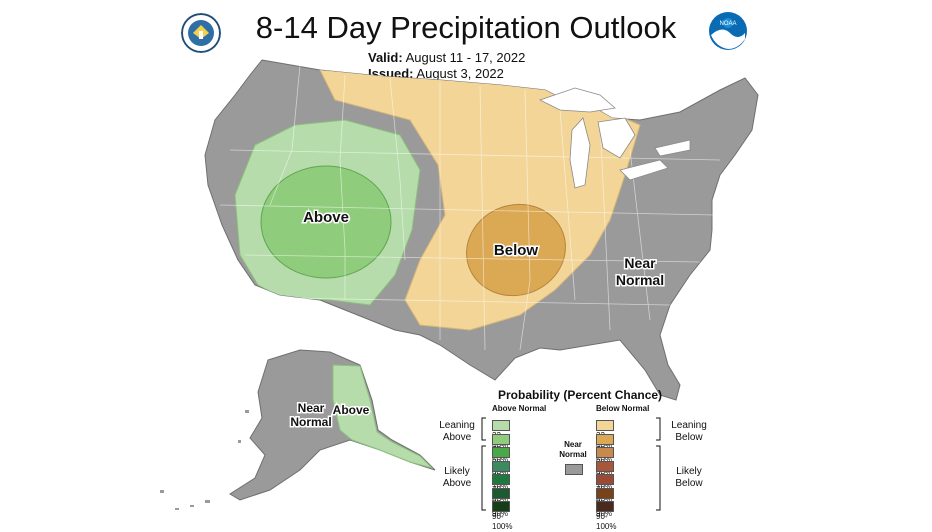 The height and width of the screenshot is (532, 932). I want to click on legend-above-row: 70-80%, so click(503, 489).